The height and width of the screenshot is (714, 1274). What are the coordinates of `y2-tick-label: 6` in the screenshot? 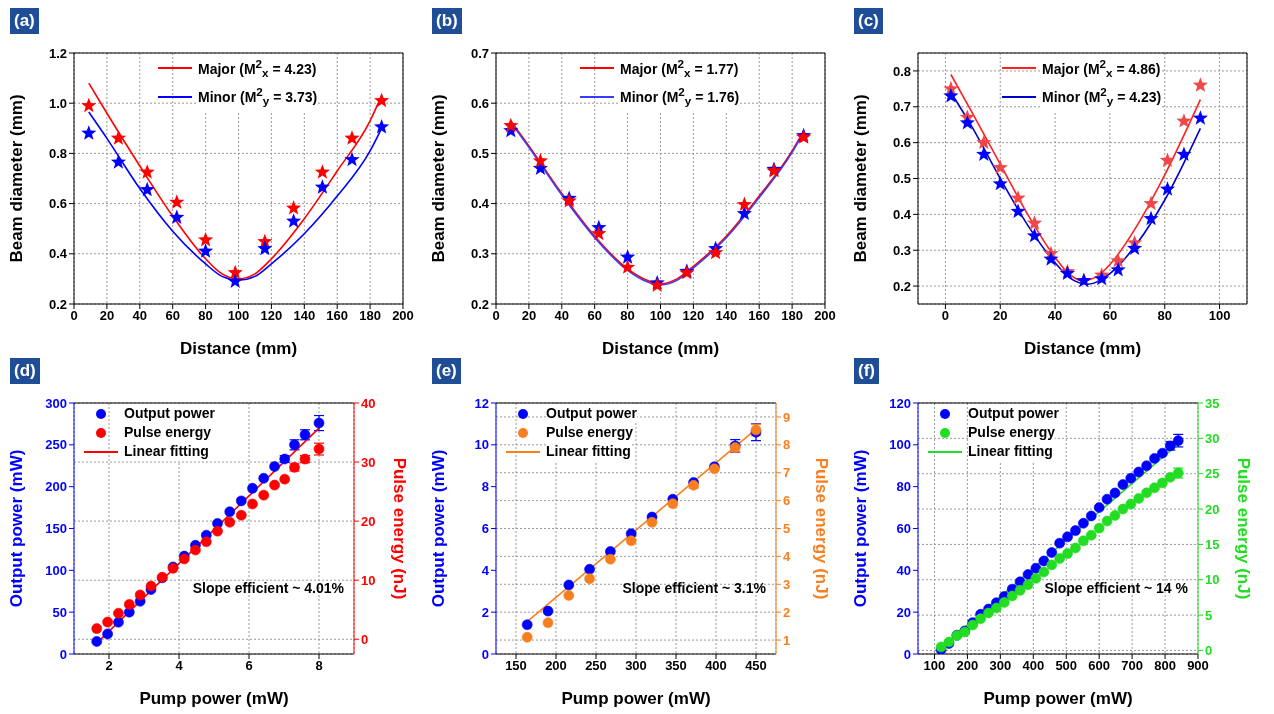 It's located at (787, 501).